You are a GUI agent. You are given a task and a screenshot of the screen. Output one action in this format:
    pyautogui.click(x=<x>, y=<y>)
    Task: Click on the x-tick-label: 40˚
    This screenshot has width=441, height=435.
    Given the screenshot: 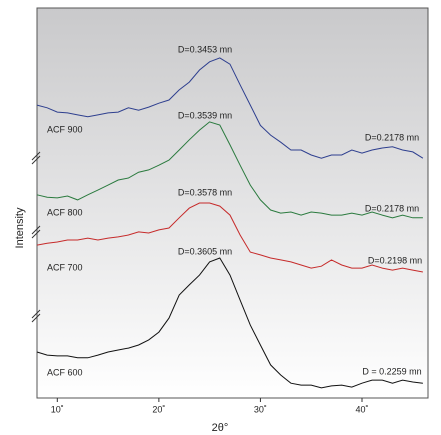 What is the action you would take?
    pyautogui.click(x=361, y=409)
    